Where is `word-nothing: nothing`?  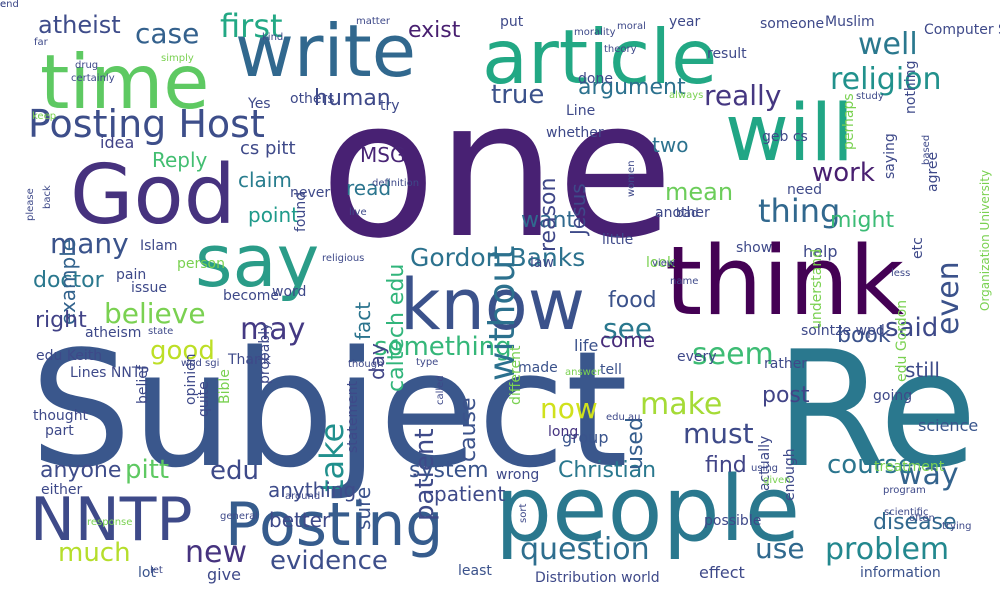 word-nothing: nothing is located at coordinates (911, 87).